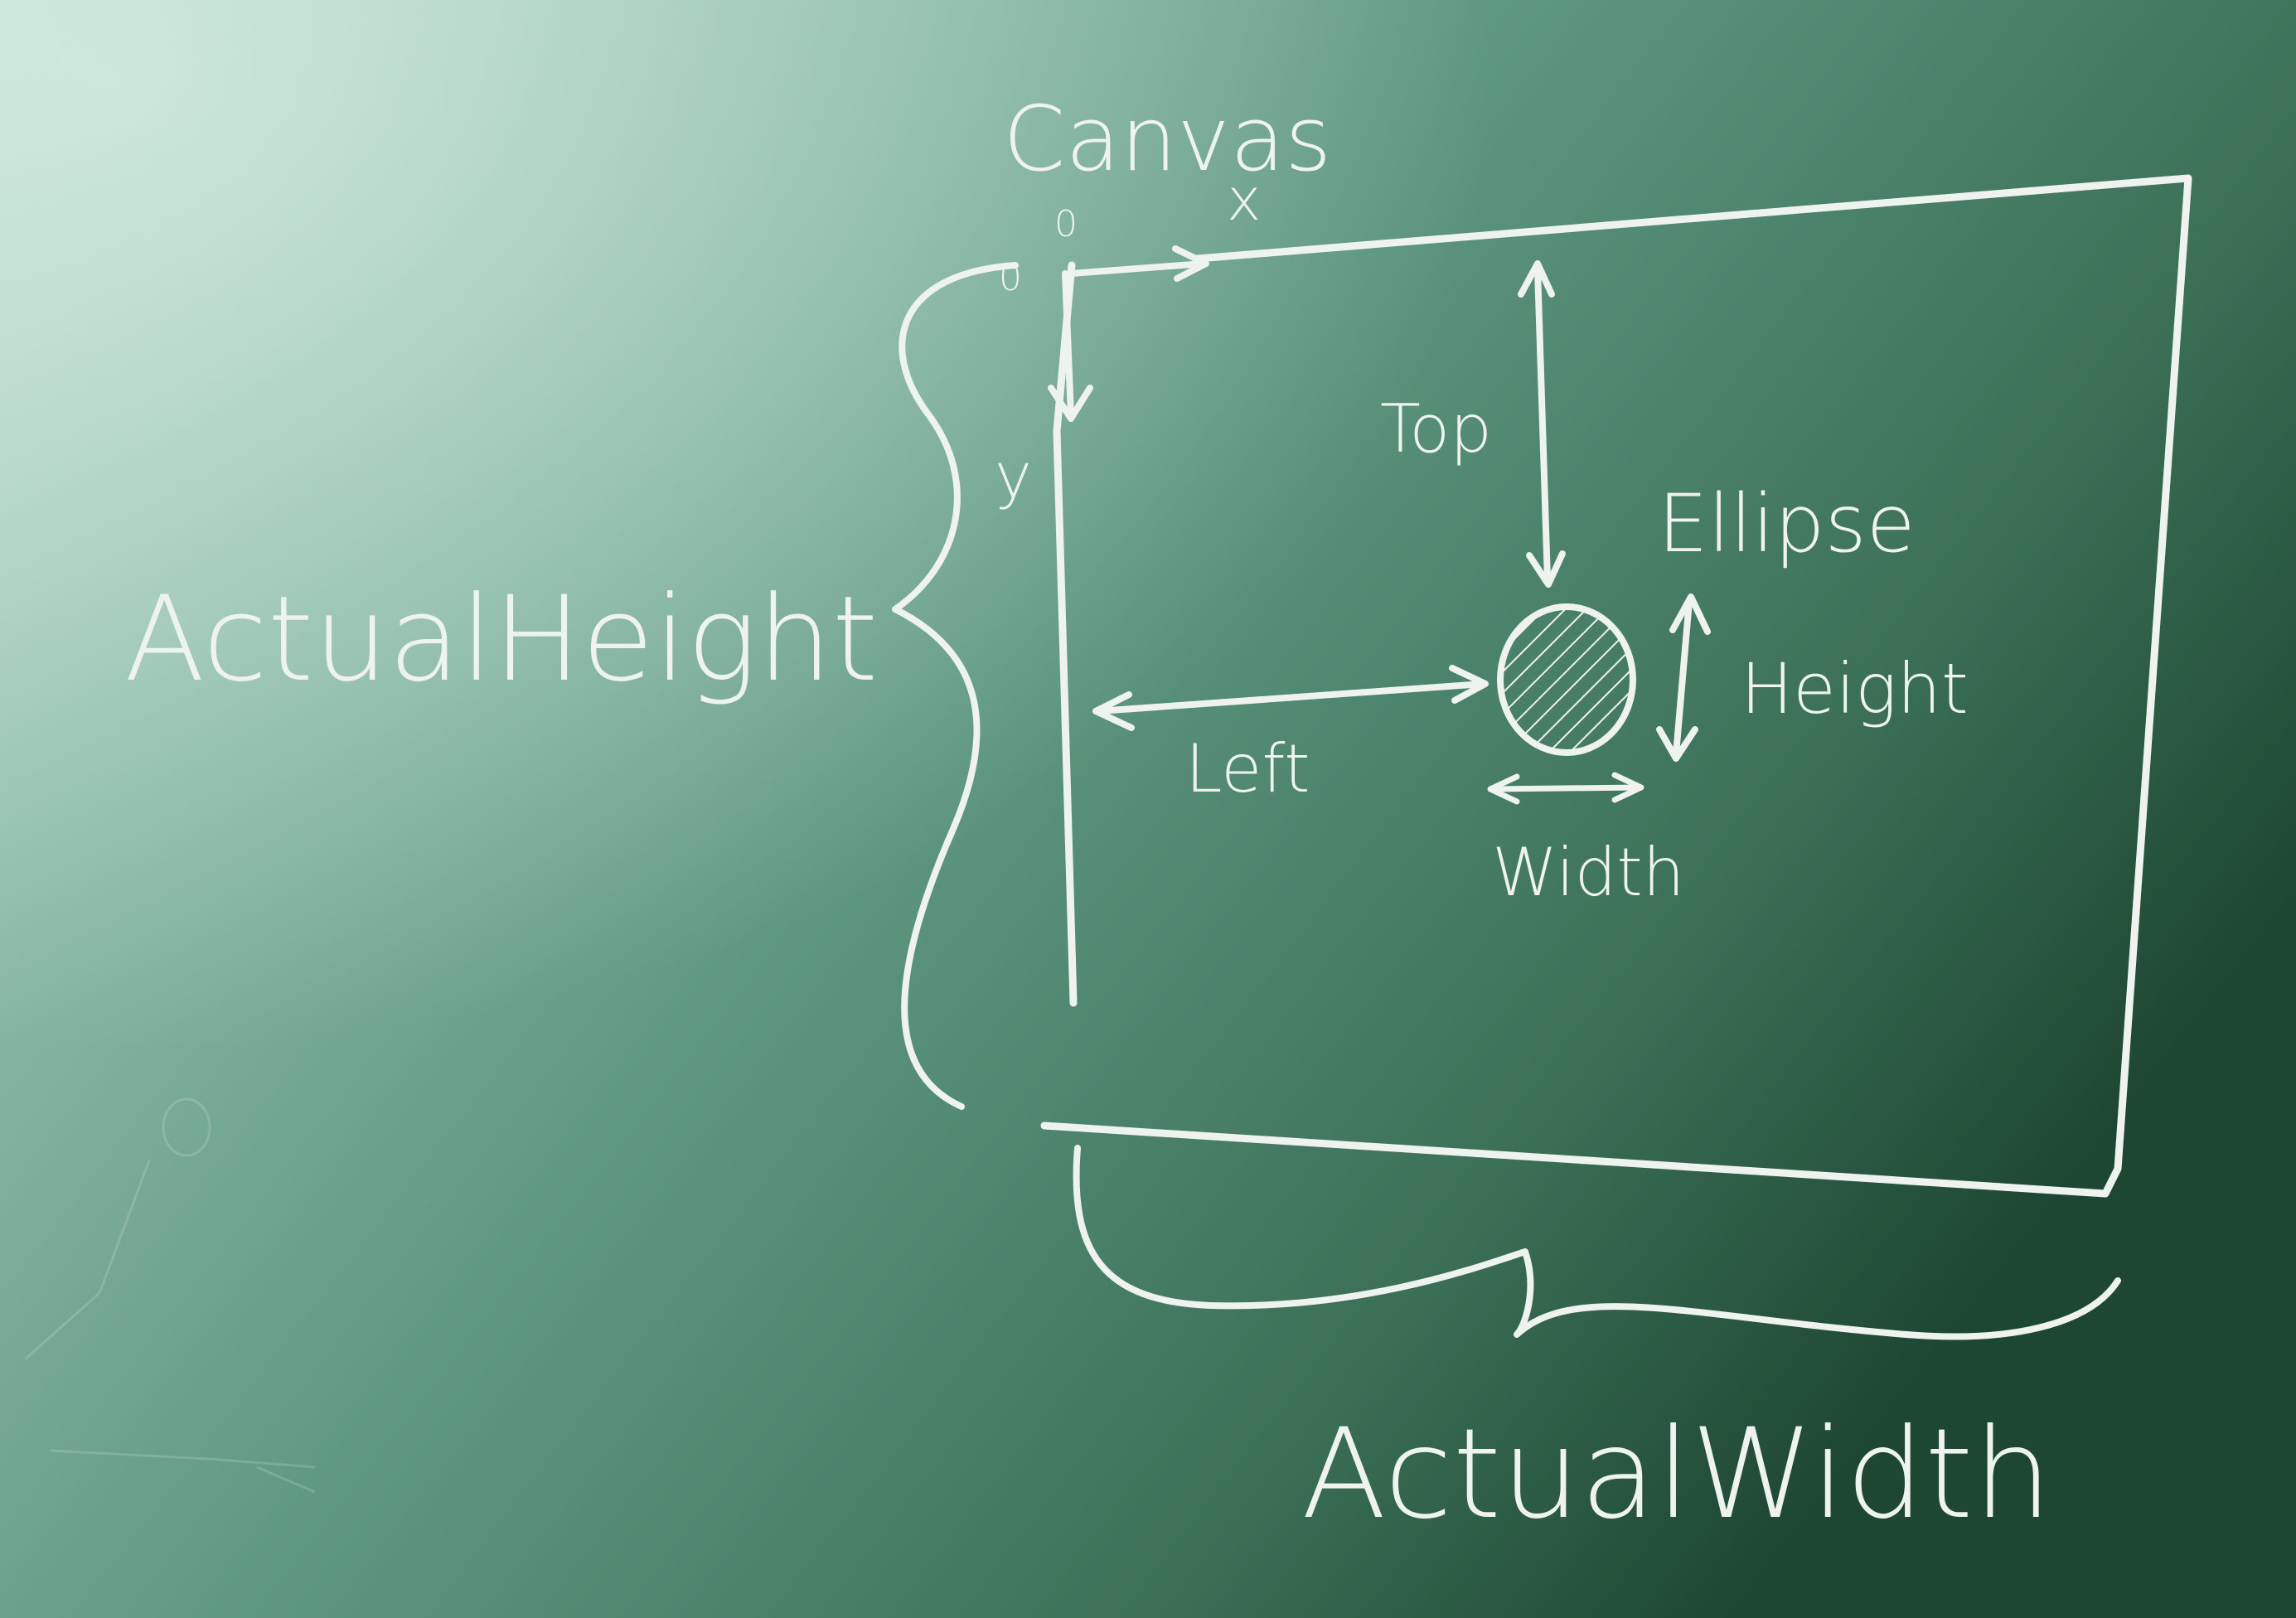  Describe the element at coordinates (1436, 428) in the screenshot. I see `top-label: Top` at that location.